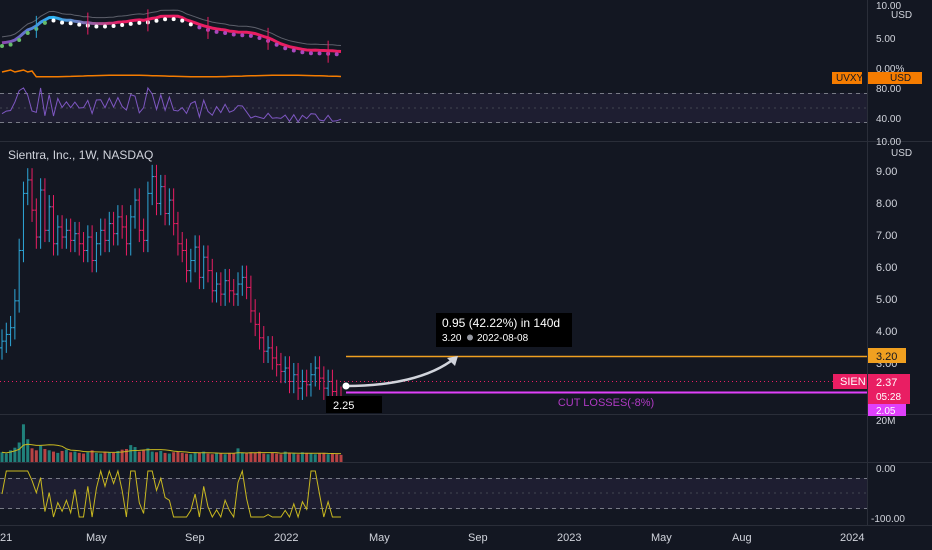 The height and width of the screenshot is (550, 932). What do you see at coordinates (400, 372) in the screenshot?
I see `measure-arrow` at bounding box center [400, 372].